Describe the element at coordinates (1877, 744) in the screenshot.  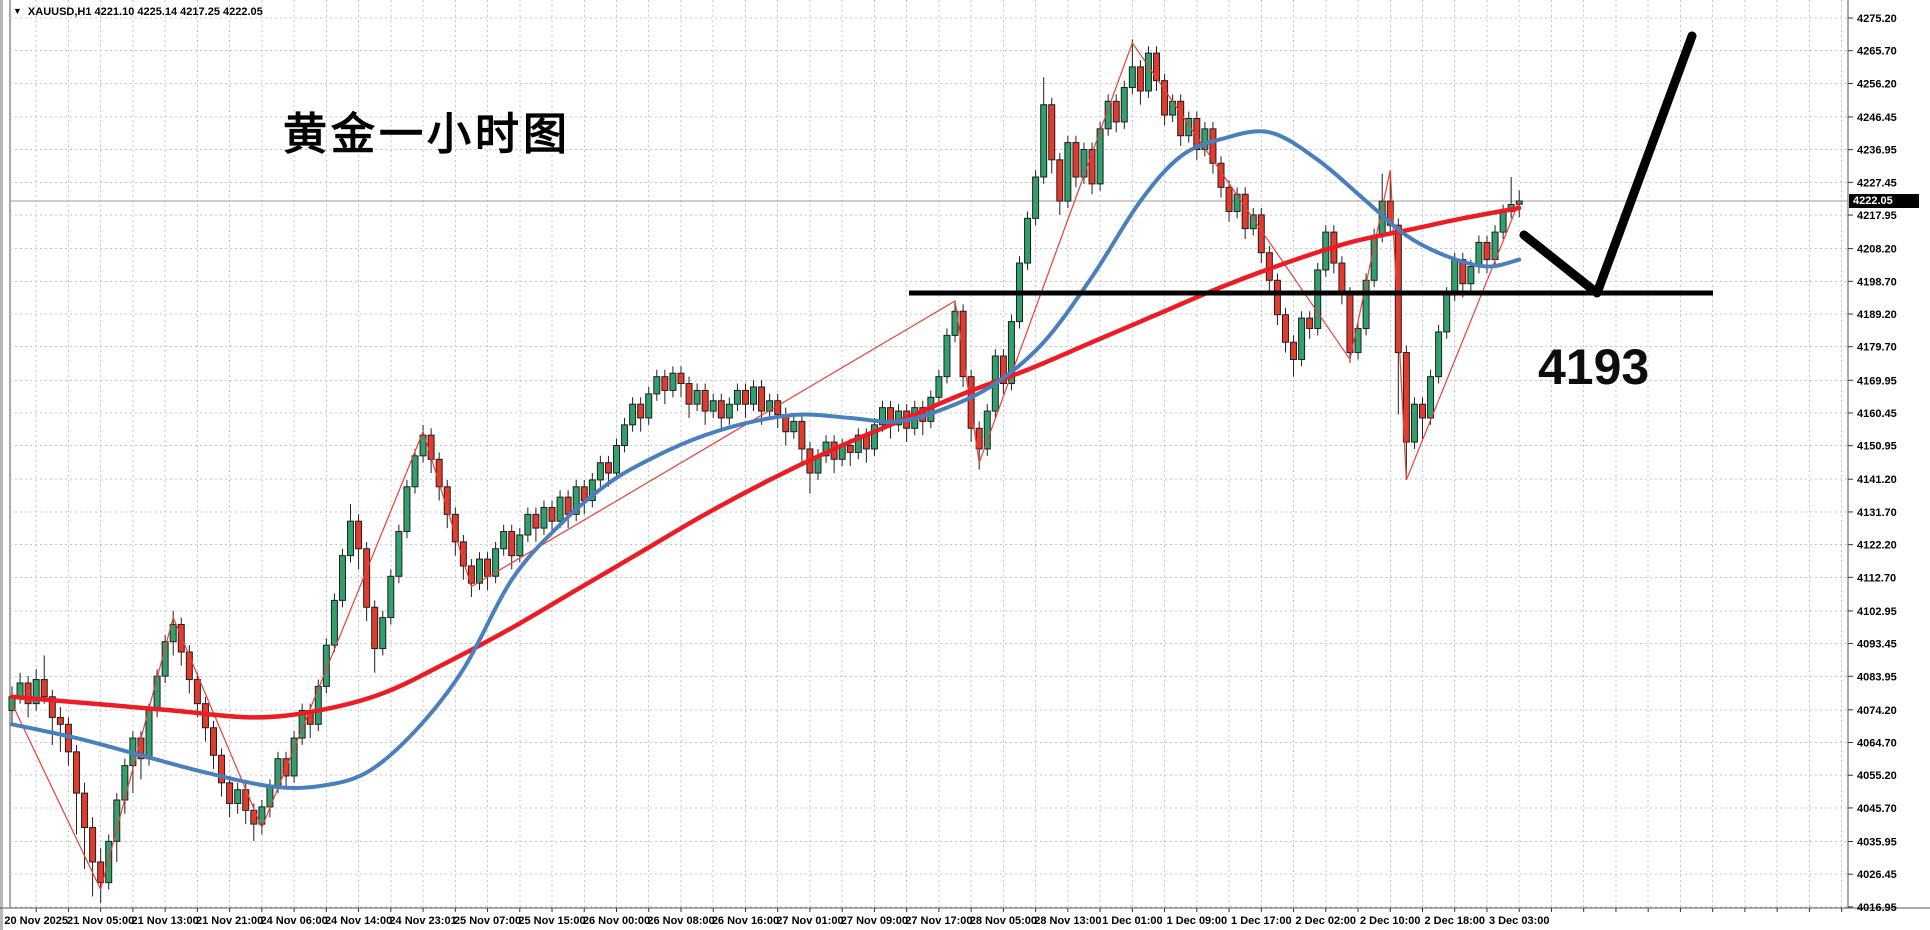
I see `price-axis-label: 4064.70` at that location.